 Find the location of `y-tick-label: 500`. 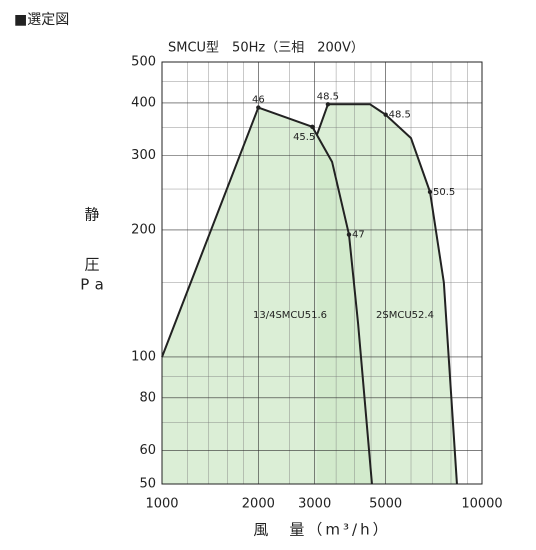

y-tick-label: 500 is located at coordinates (143, 62).